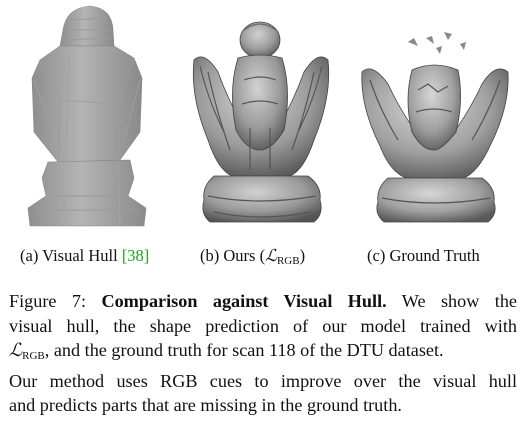  I want to click on subcaption-text: (a) Visual Hull, so click(71, 255).